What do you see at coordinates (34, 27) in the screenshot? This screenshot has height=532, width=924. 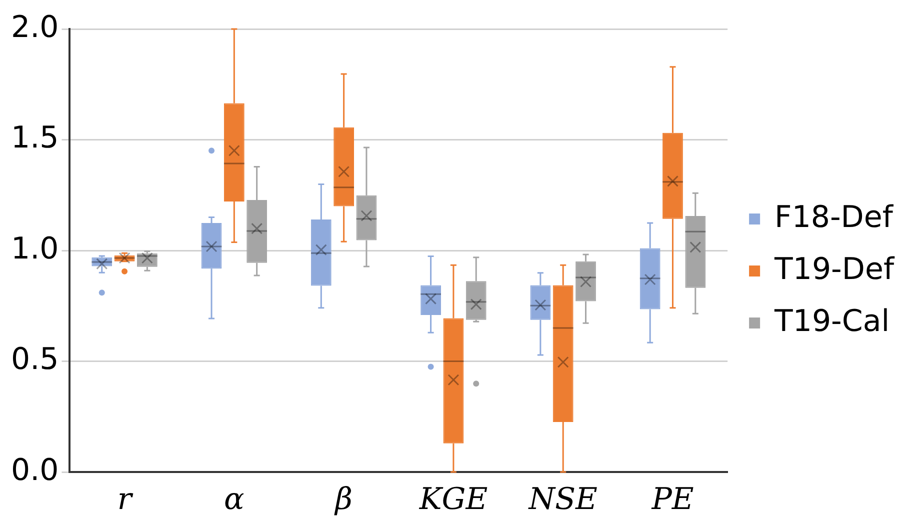 I see `y-tick-label: 2.0` at bounding box center [34, 27].